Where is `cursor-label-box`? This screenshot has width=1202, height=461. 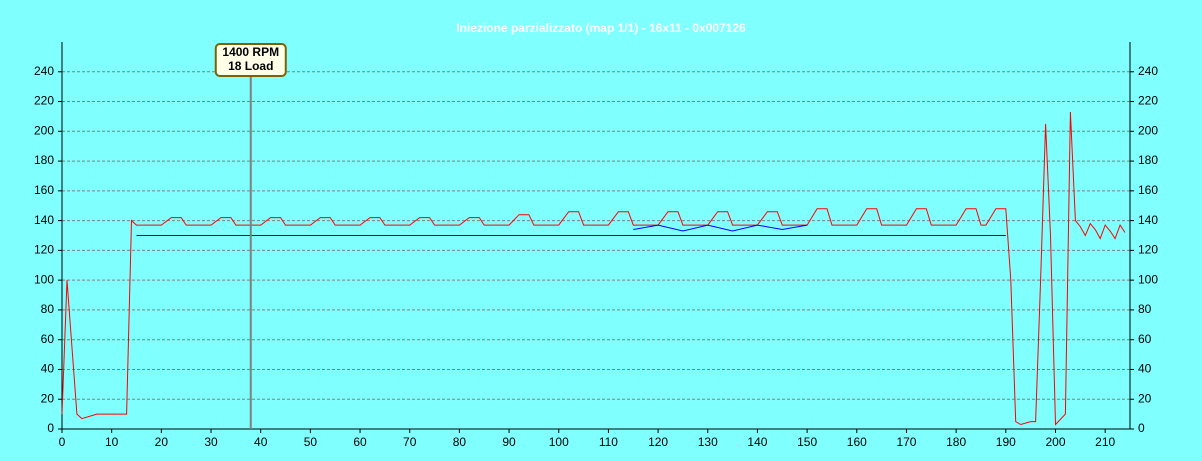
cursor-label-box is located at coordinates (250, 60).